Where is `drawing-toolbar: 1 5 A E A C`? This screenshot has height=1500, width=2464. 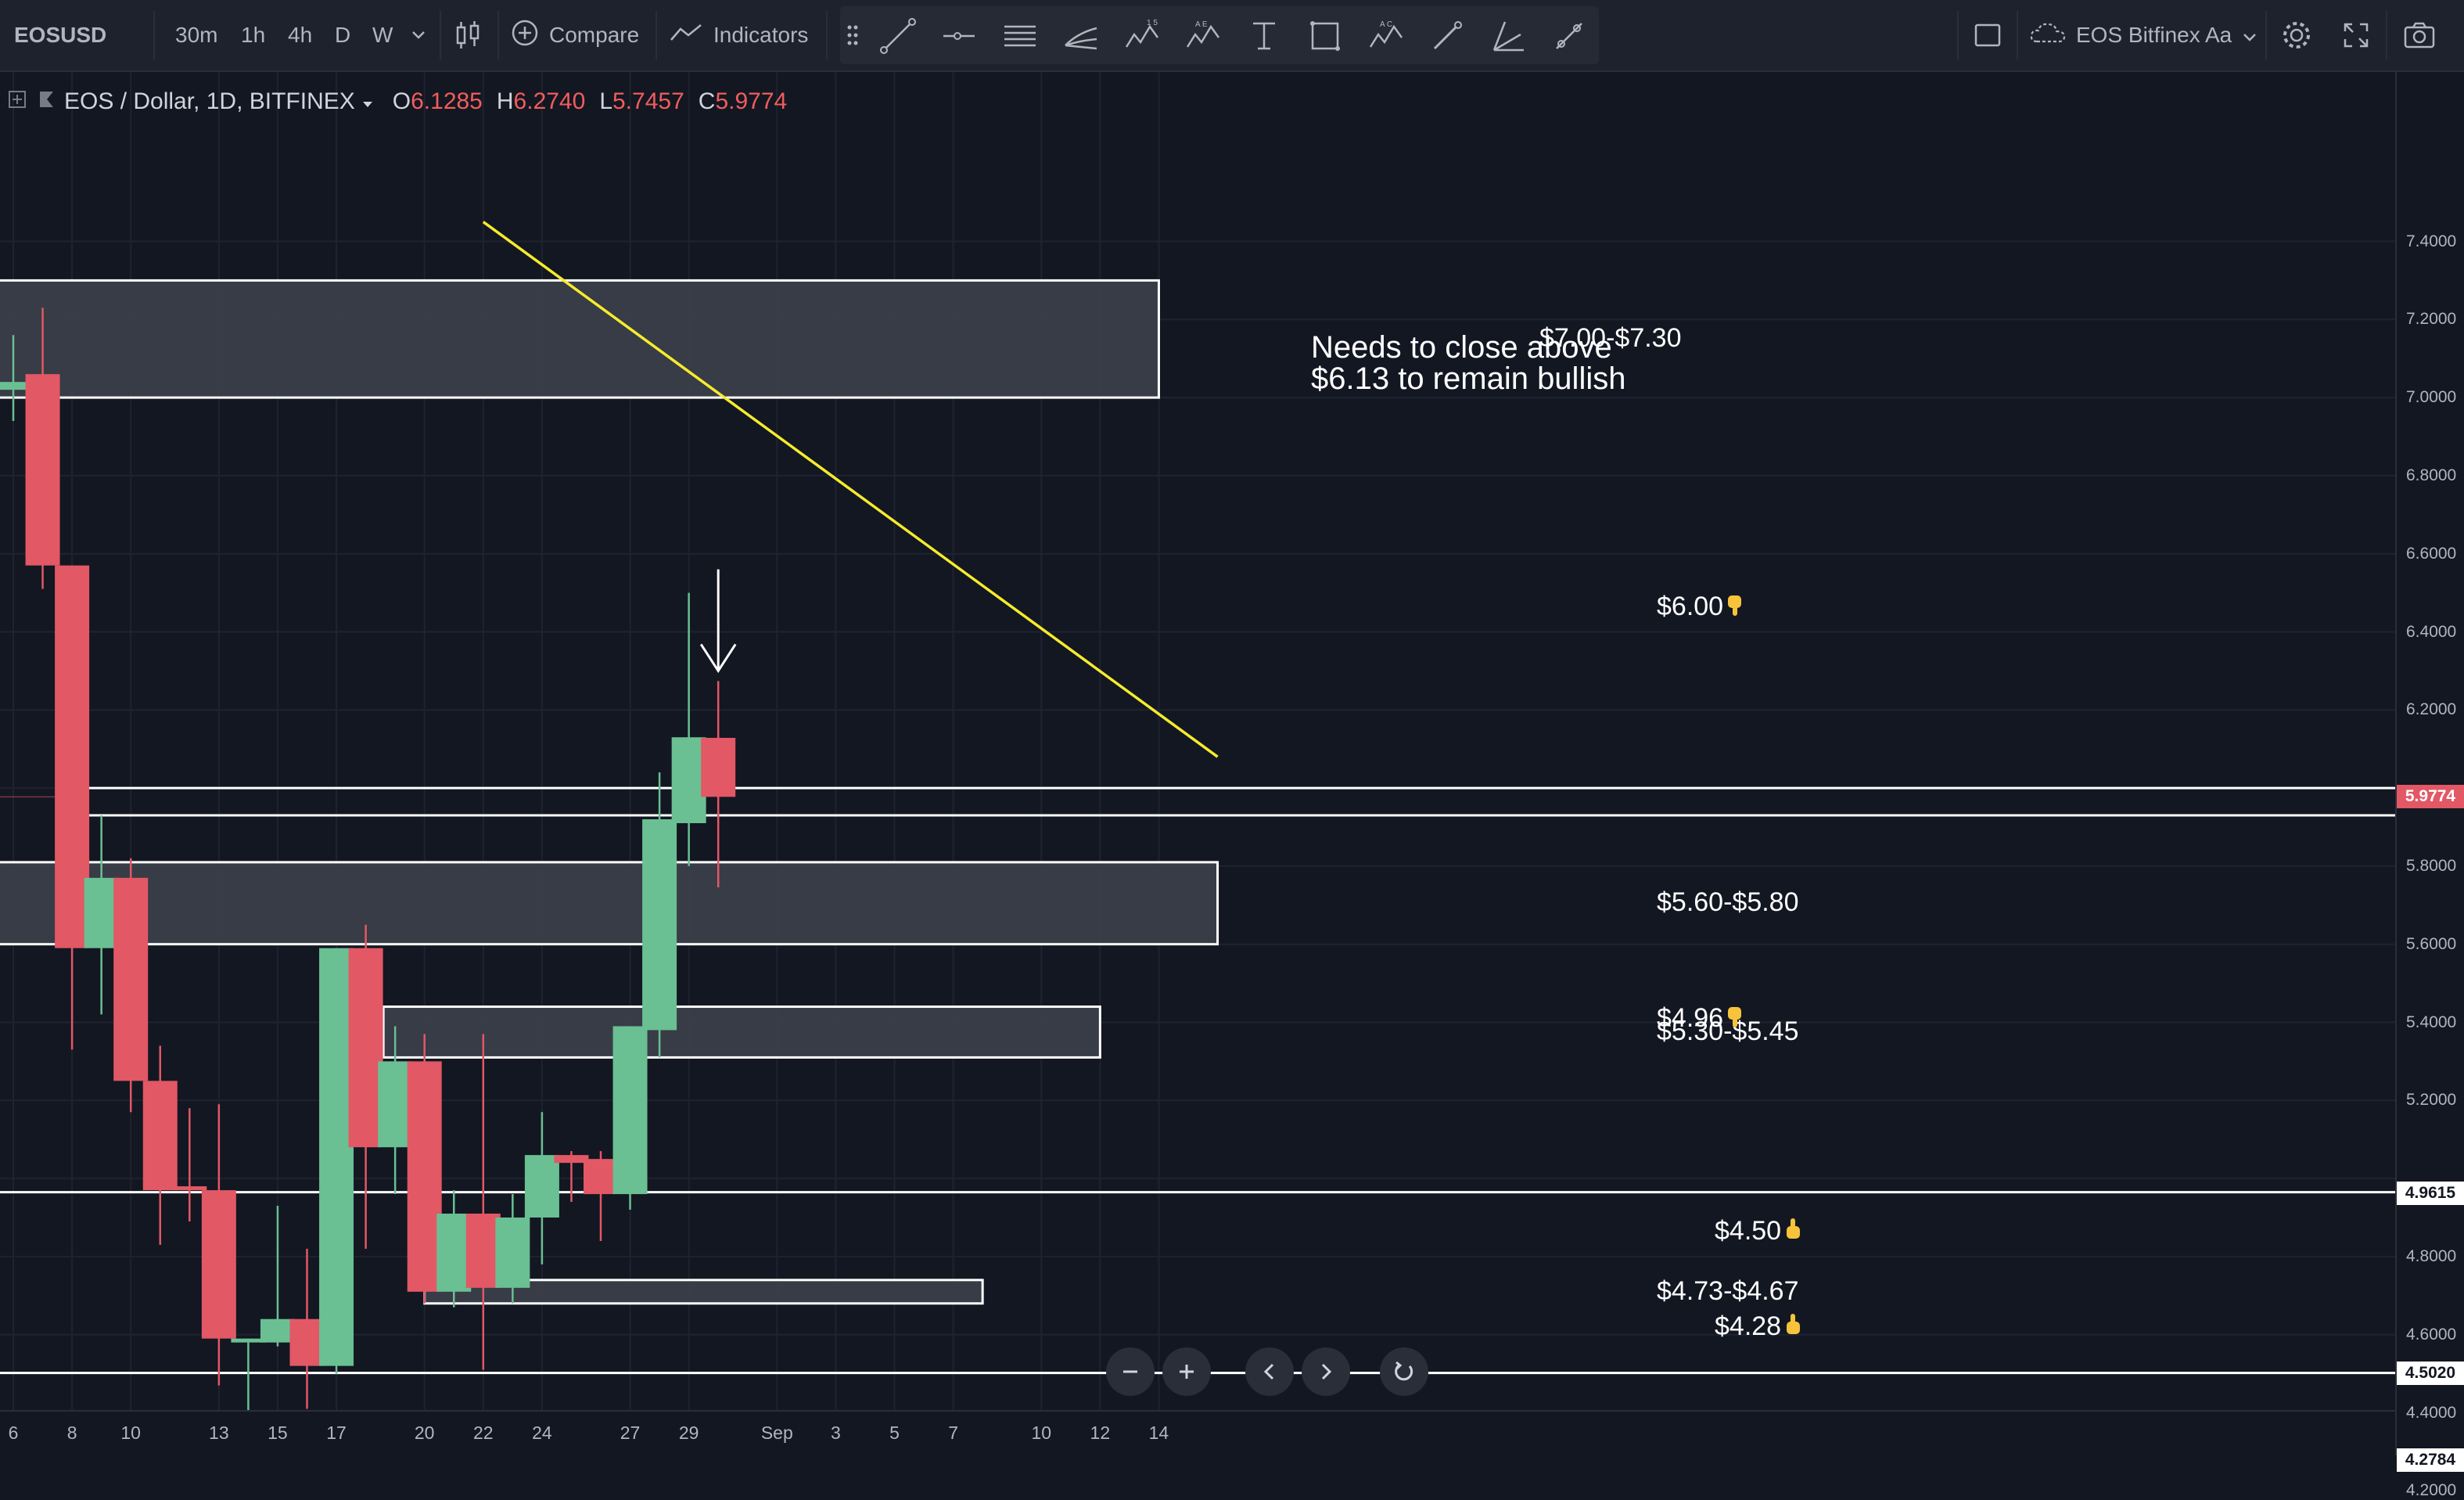 drawing-toolbar: 1 5 A E A C is located at coordinates (1219, 35).